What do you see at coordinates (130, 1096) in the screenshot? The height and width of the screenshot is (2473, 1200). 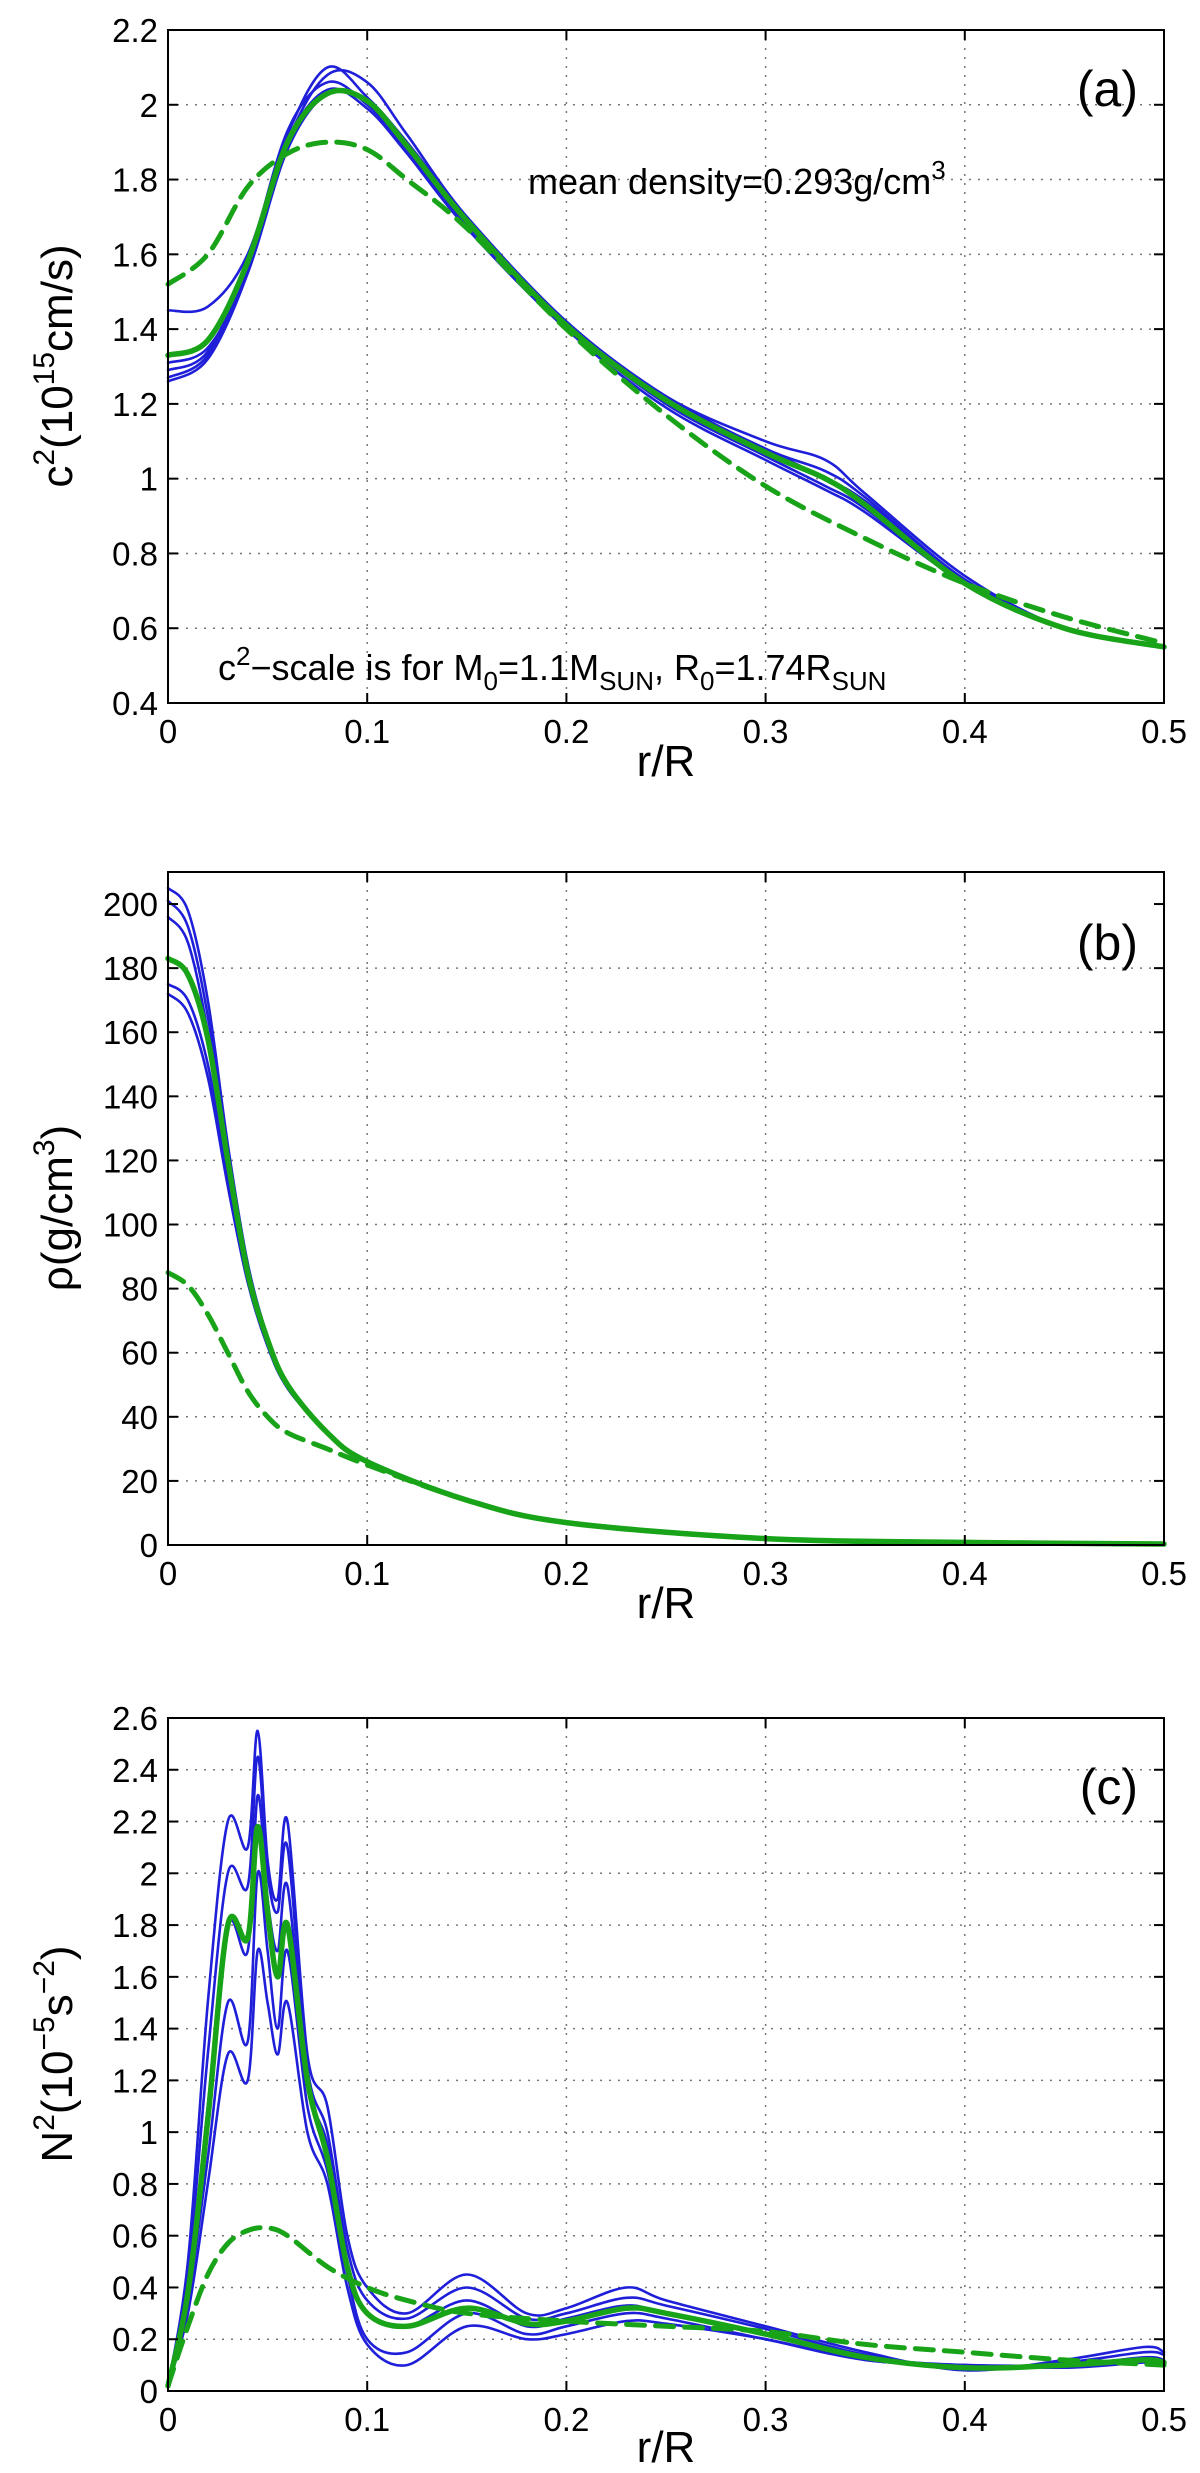 I see `y-tick-label: 140` at bounding box center [130, 1096].